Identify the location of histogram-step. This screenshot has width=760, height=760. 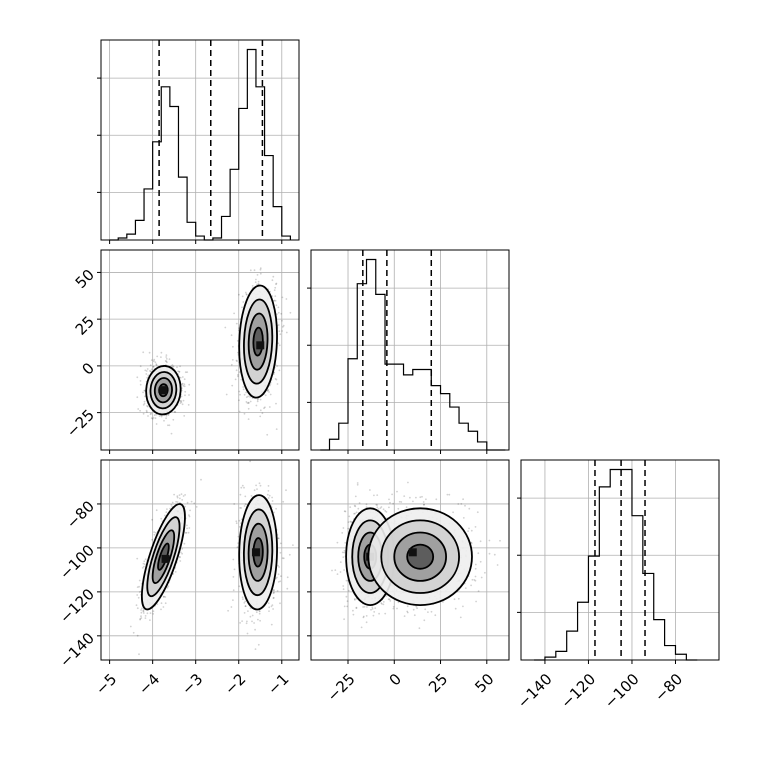
(616, 564).